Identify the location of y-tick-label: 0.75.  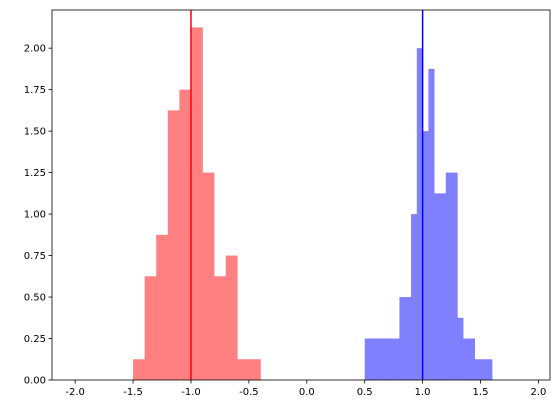
(35, 256).